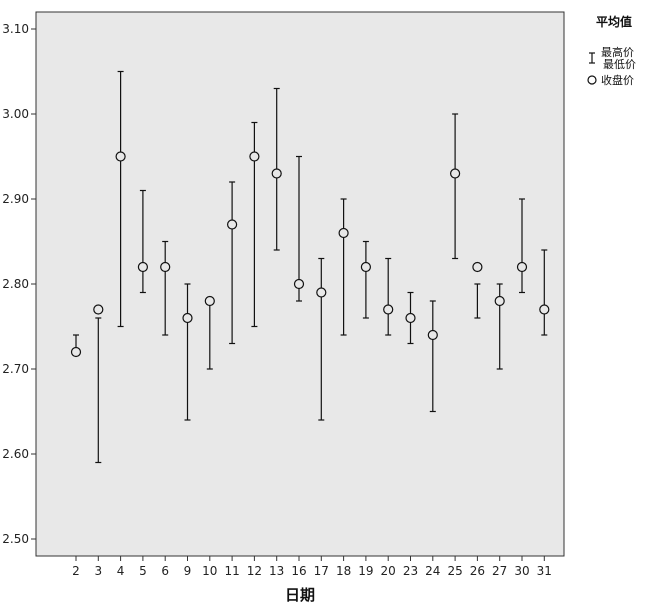 This screenshot has height=608, width=650. What do you see at coordinates (592, 58) in the screenshot?
I see `legend-range-icon` at bounding box center [592, 58].